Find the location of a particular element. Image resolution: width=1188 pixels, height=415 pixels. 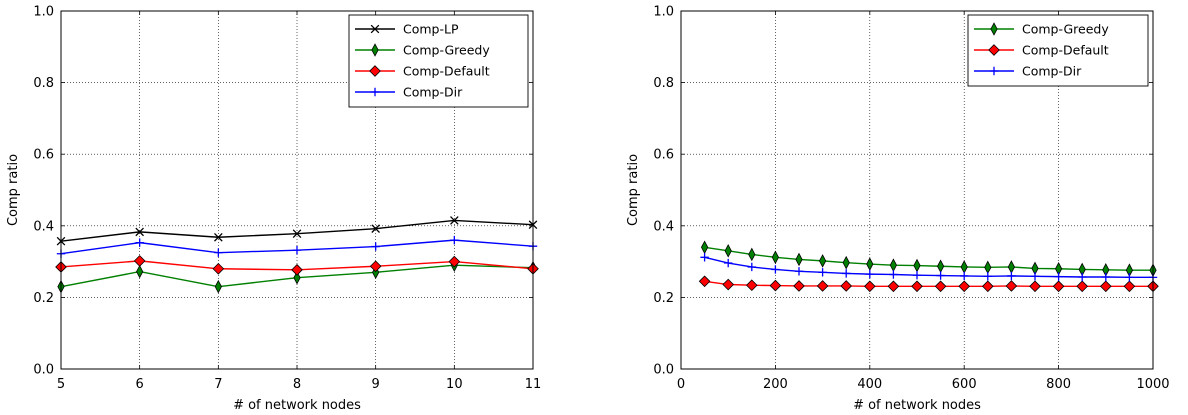

x-tick-label: 10 is located at coordinates (454, 384).